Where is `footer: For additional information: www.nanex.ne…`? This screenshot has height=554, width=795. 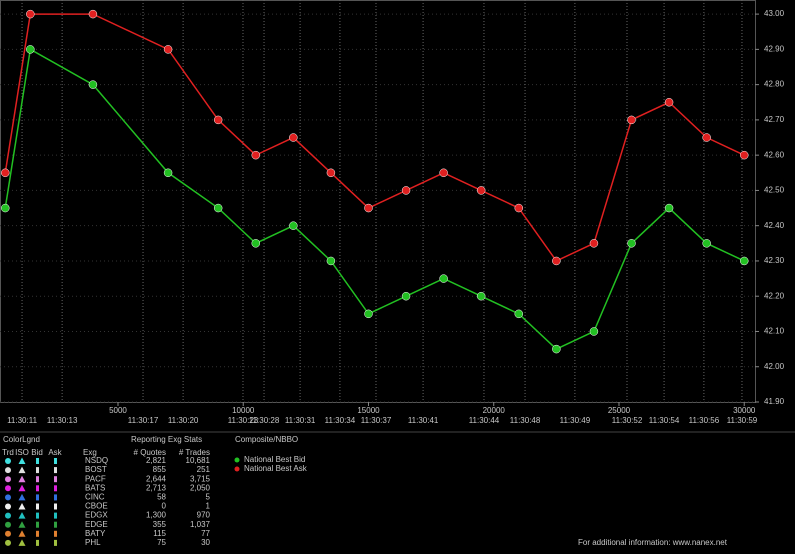
footer: For additional information: www.nanex.ne… is located at coordinates (653, 542).